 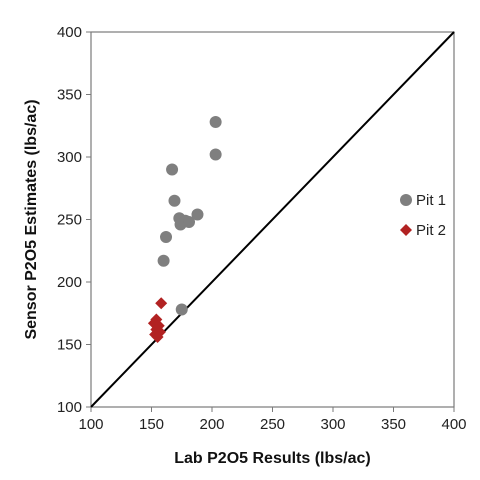 What do you see at coordinates (431, 230) in the screenshot?
I see `legend-label-pit-2: Pit 2` at bounding box center [431, 230].